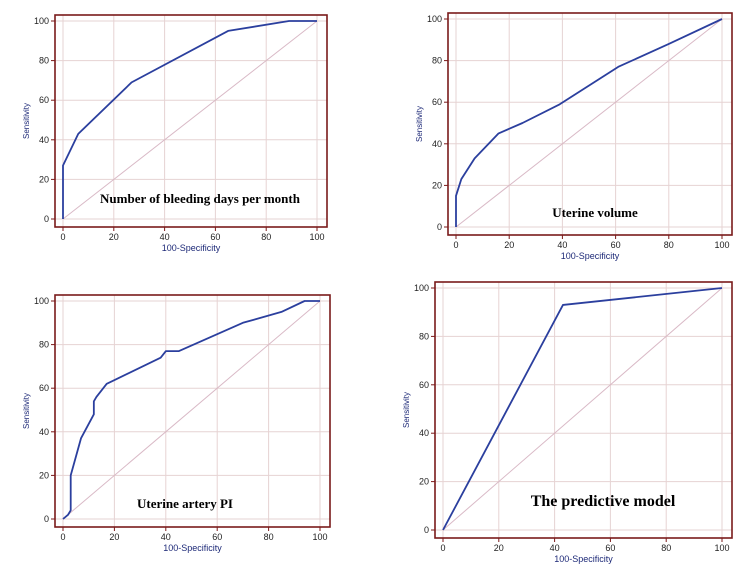 The image size is (742, 570). I want to click on plot-frame, so click(191, 121).